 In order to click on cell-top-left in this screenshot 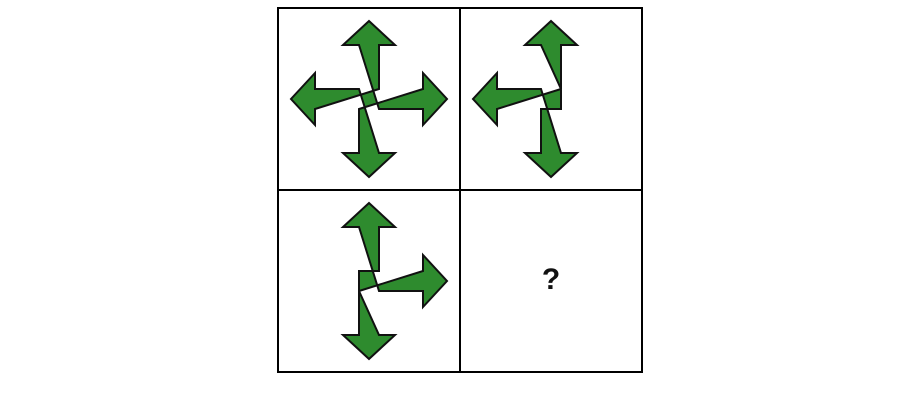, I will do `click(369, 99)`.